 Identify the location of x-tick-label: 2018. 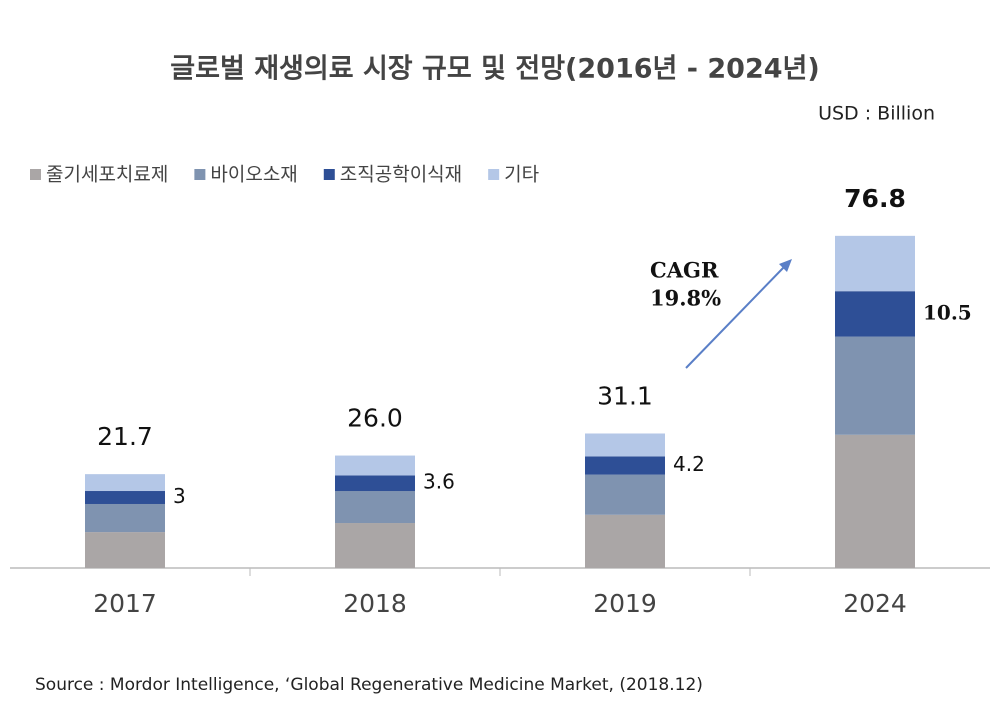
(375, 603).